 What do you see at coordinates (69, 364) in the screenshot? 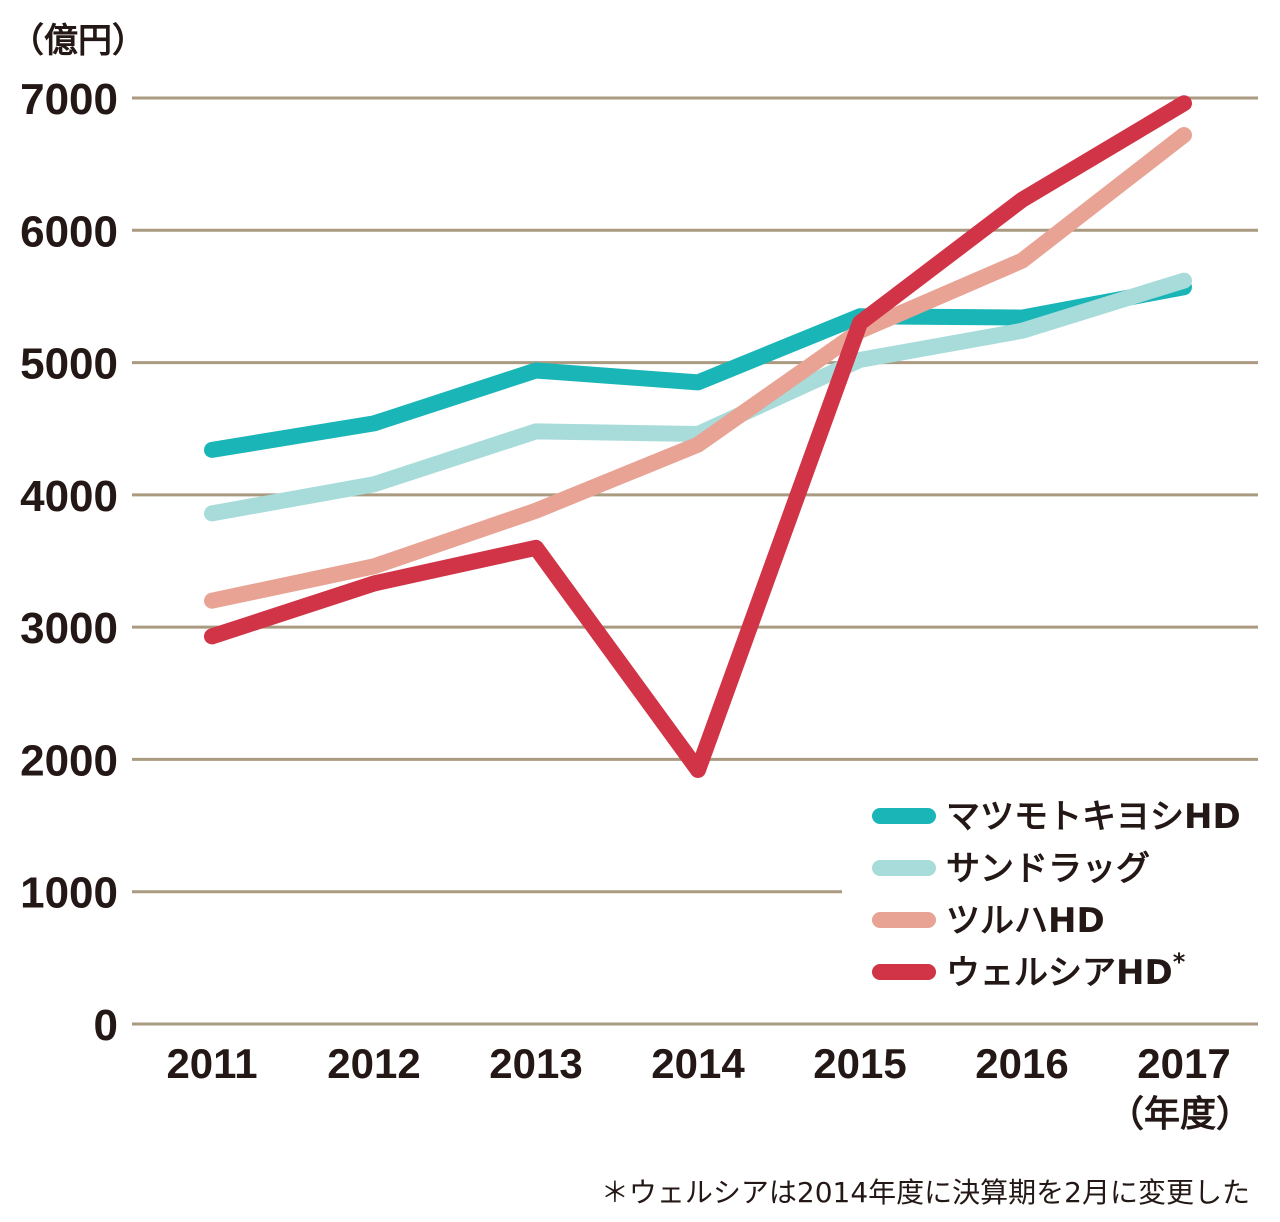
I see `y-tick-label: 5000` at bounding box center [69, 364].